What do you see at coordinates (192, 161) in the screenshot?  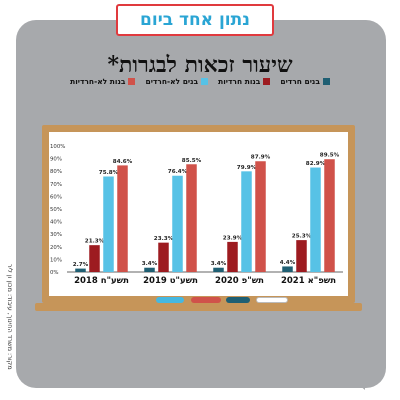 I see `bar-value-label: 85.5%` at bounding box center [192, 161].